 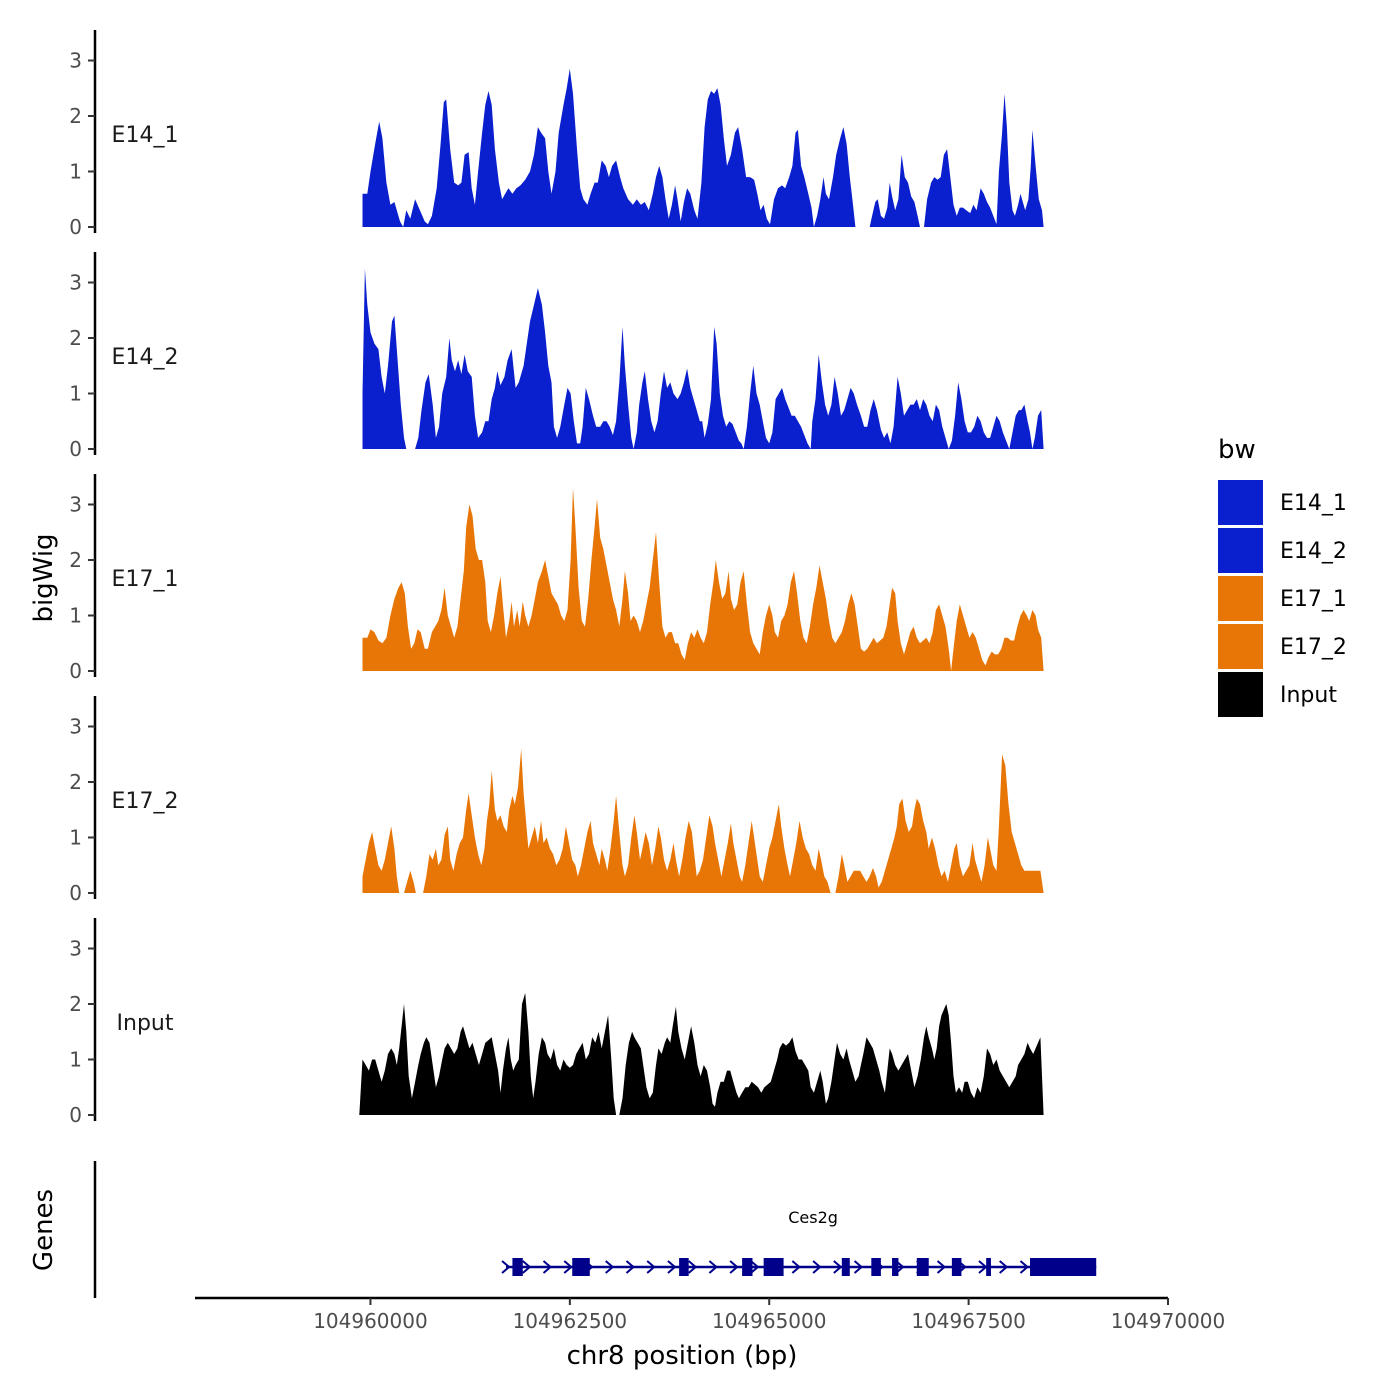 I want to click on track-panel-e17_1: 0 1 2 3 E17_1, so click(x=556, y=578).